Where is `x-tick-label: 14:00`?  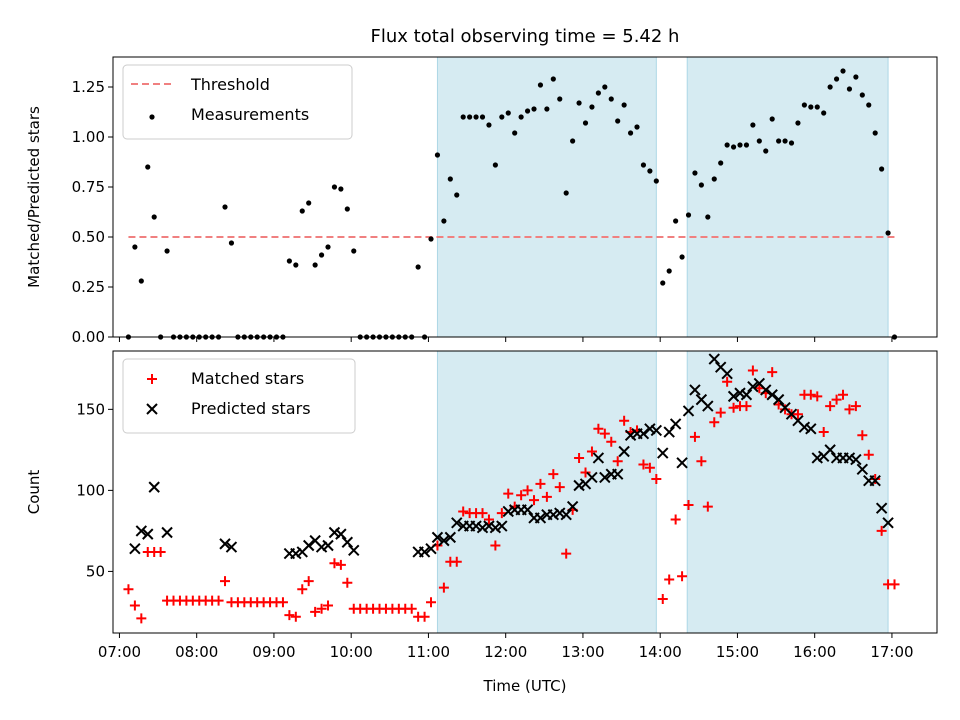
x-tick-label: 14:00 is located at coordinates (660, 652).